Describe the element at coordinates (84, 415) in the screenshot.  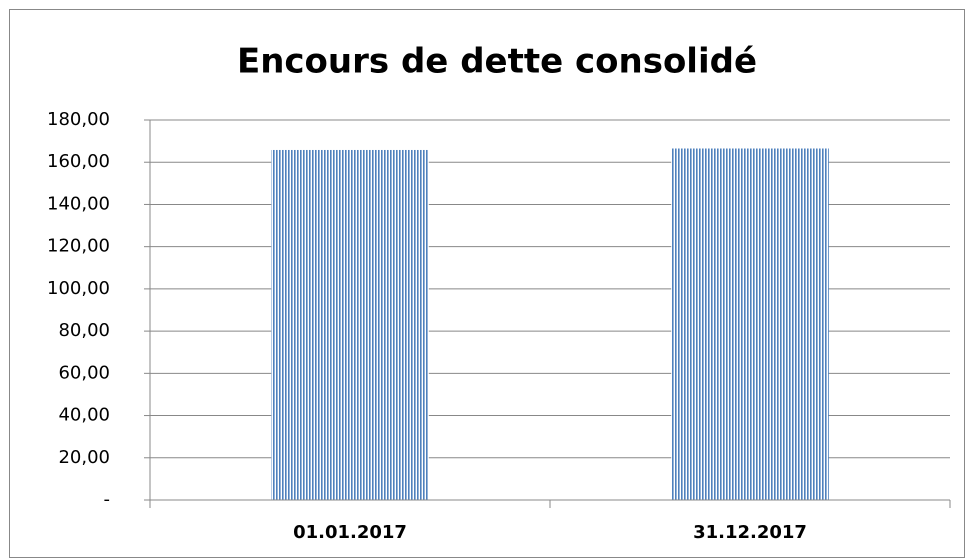
I see `y-tick-label: 40,00` at that location.